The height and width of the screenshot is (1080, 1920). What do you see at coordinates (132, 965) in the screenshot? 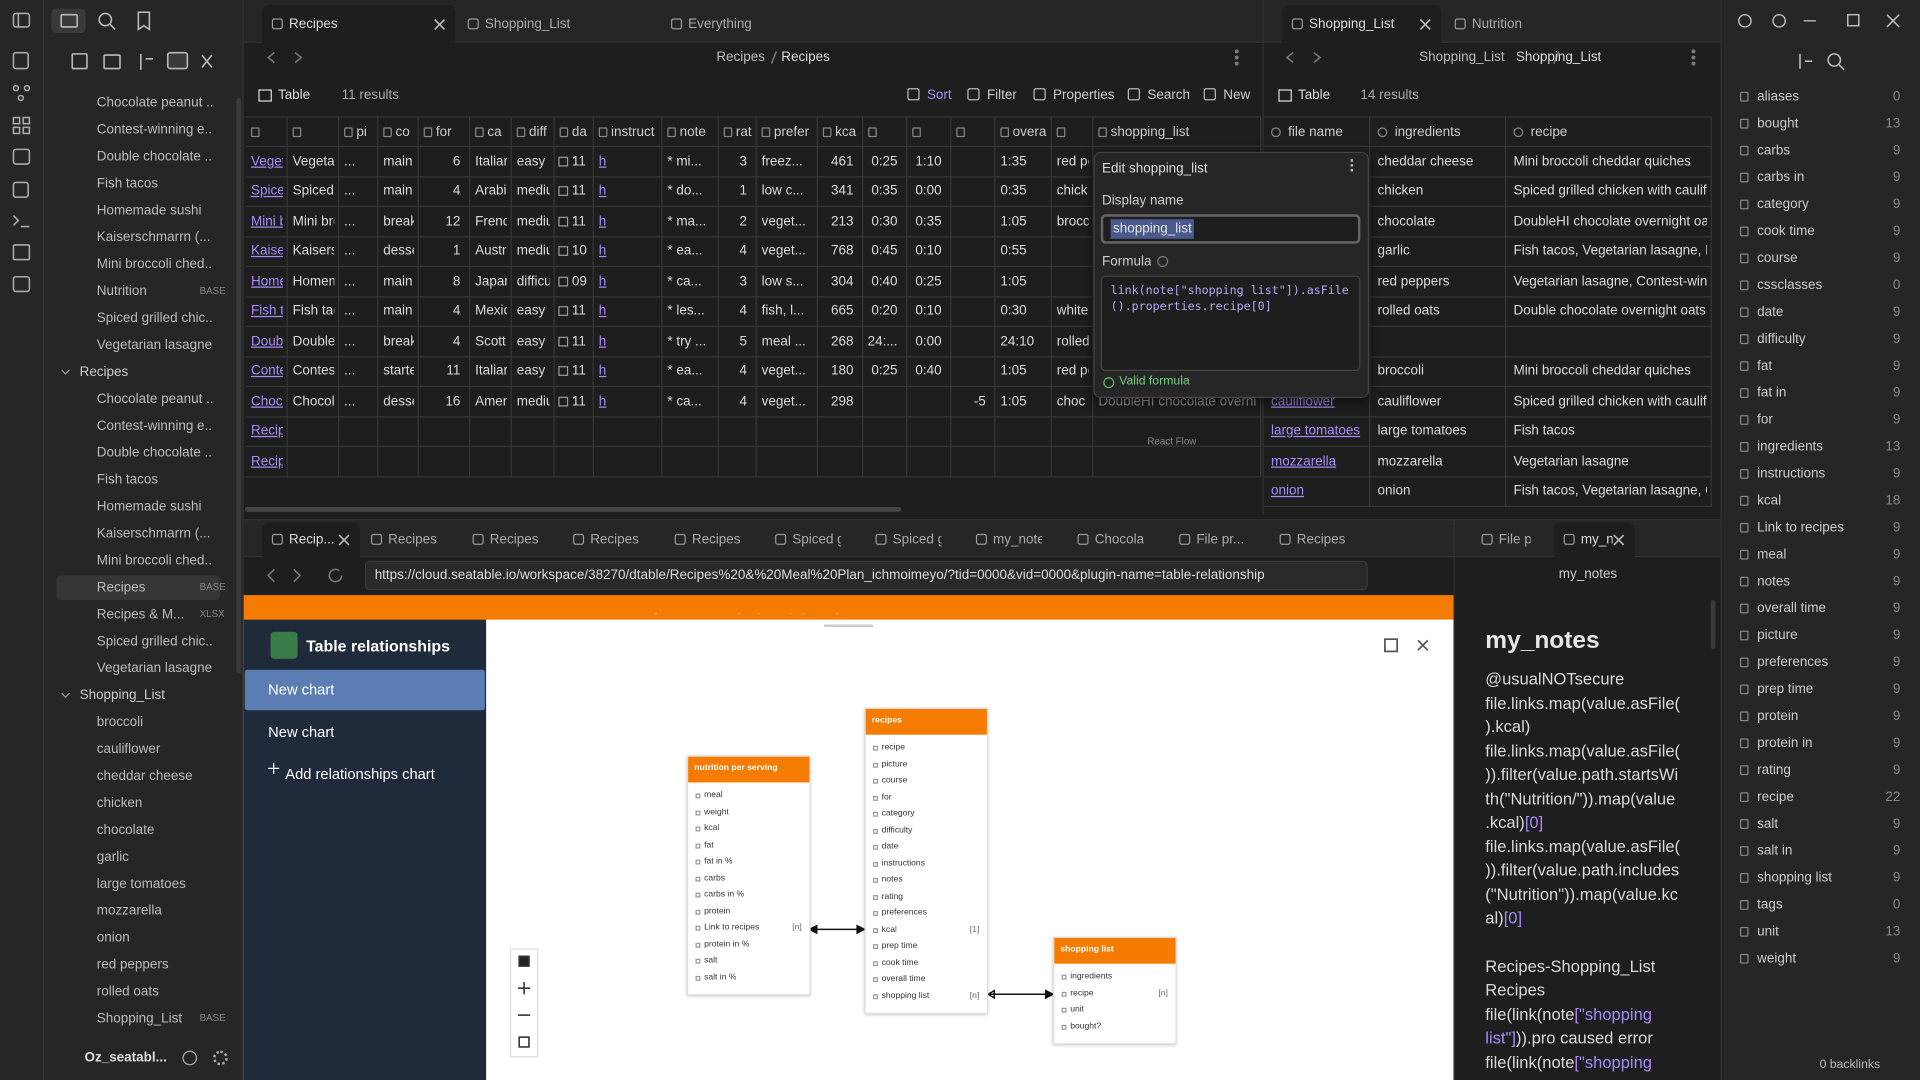
I see `file: red peppers` at bounding box center [132, 965].